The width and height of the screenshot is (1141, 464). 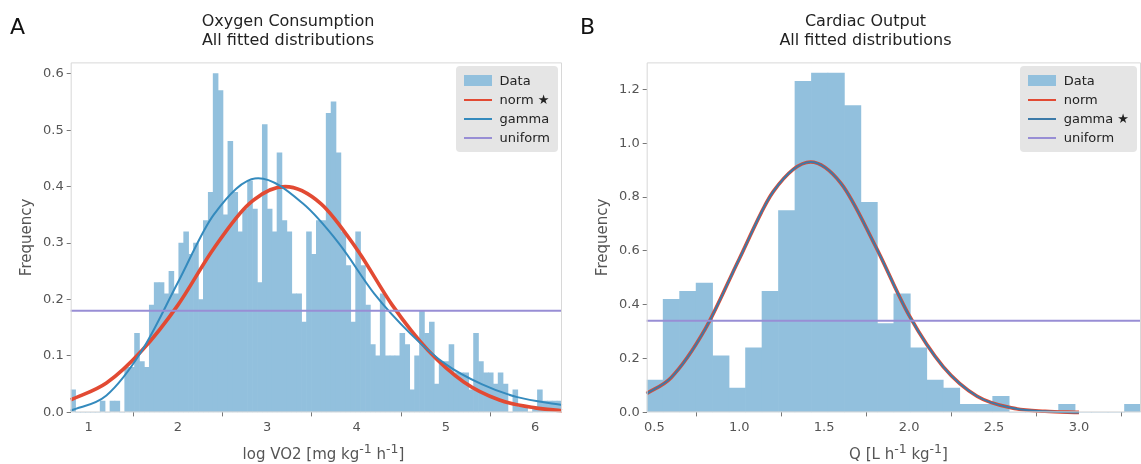 I want to click on y-tick-label: 0.8, so click(x=629, y=196).